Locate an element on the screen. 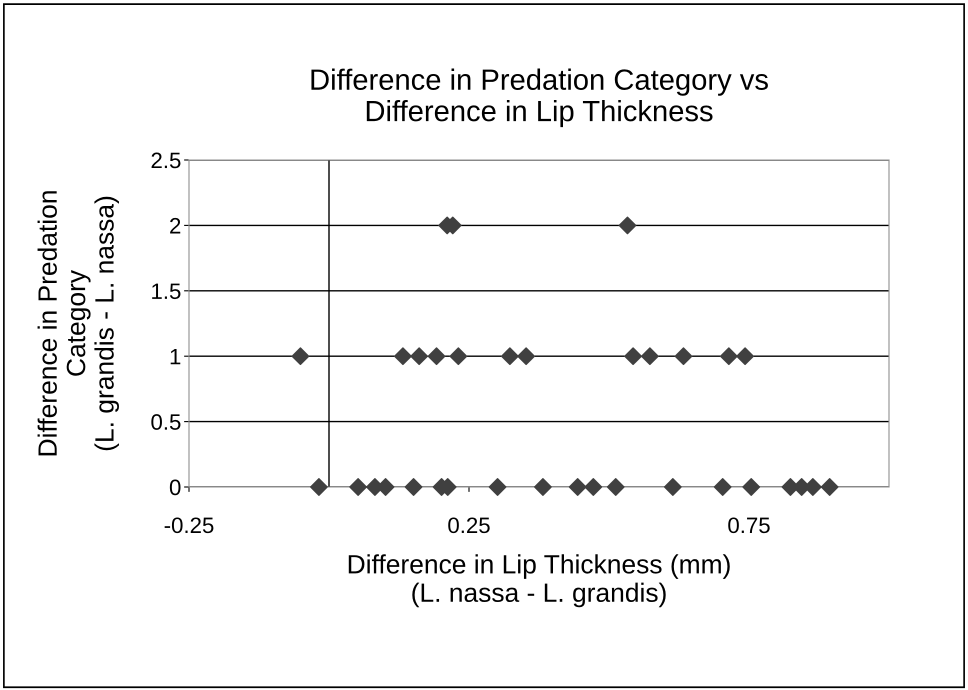 This screenshot has height=690, width=968. x-axis-title: Difference in Lip Thickness (mm) (L. nassa - L. grandis) is located at coordinates (539, 581).